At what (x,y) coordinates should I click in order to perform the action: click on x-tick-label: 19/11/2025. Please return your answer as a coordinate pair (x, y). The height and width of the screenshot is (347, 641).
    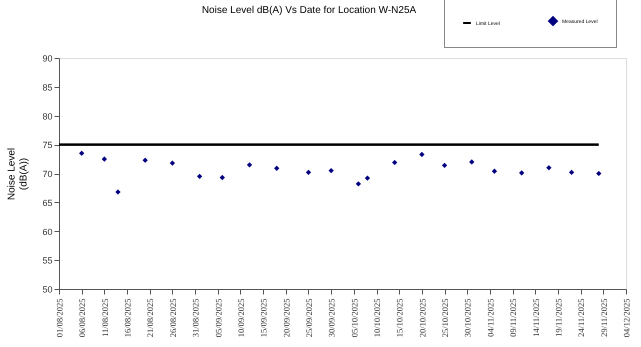
    Looking at the image, I should click on (558, 317).